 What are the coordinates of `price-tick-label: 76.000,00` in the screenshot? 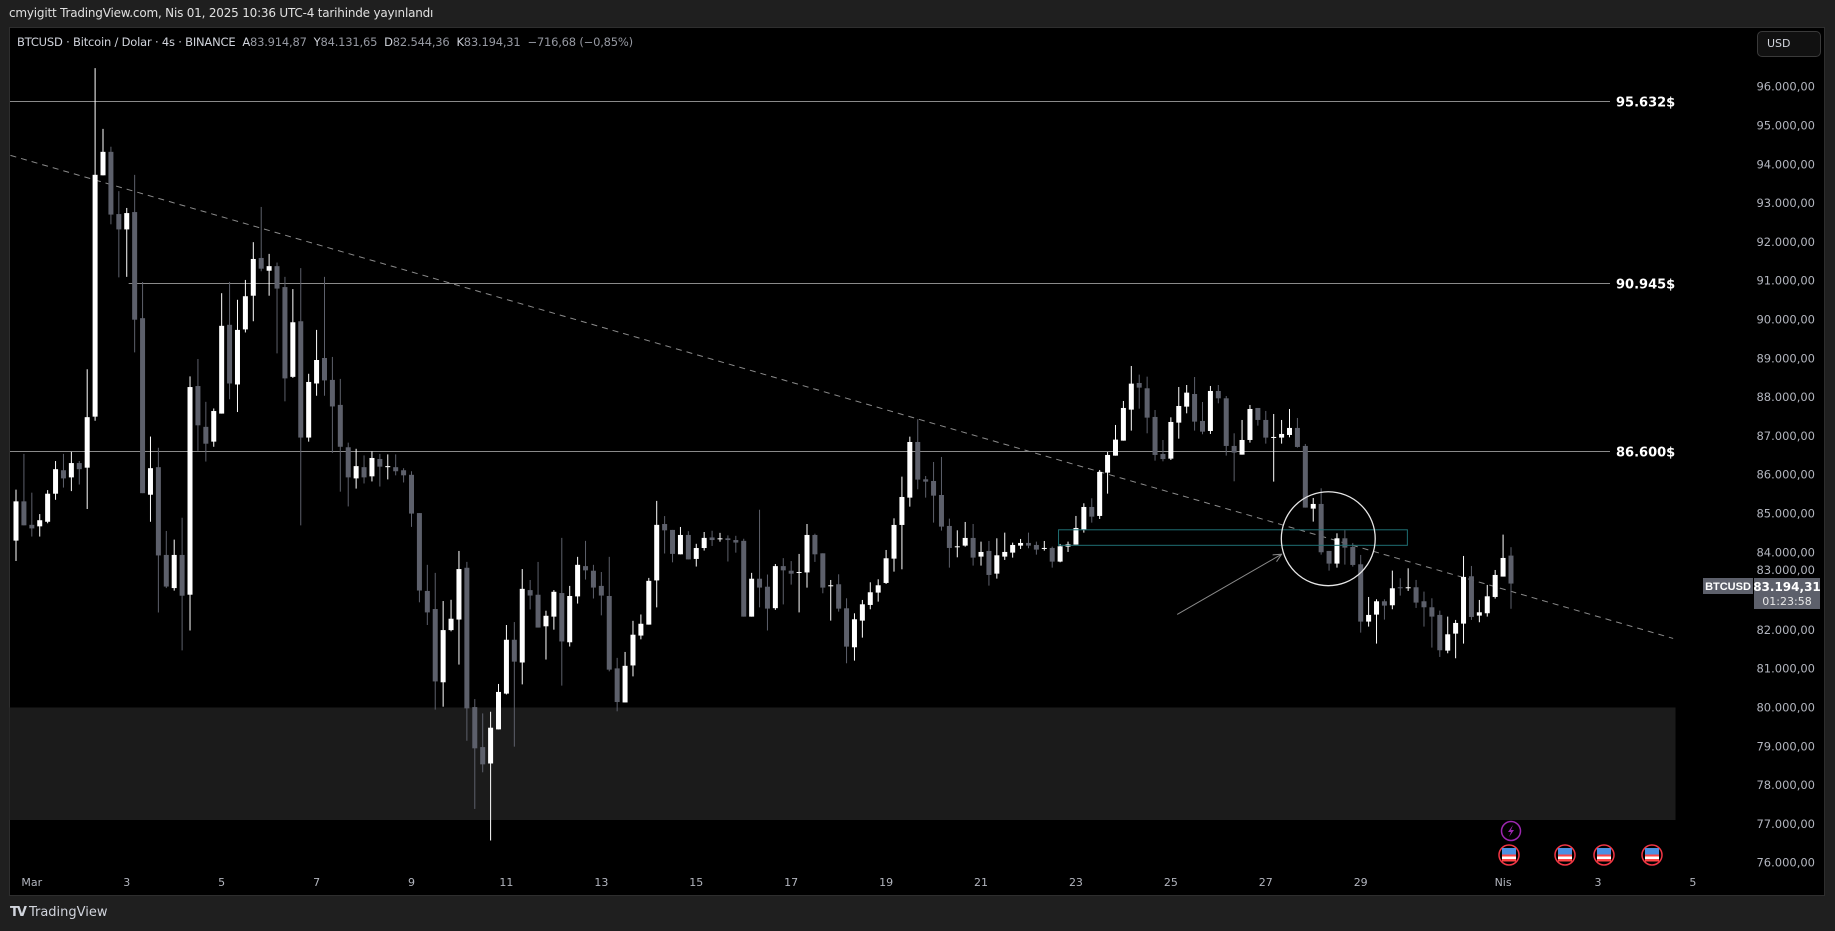 It's located at (1785, 863).